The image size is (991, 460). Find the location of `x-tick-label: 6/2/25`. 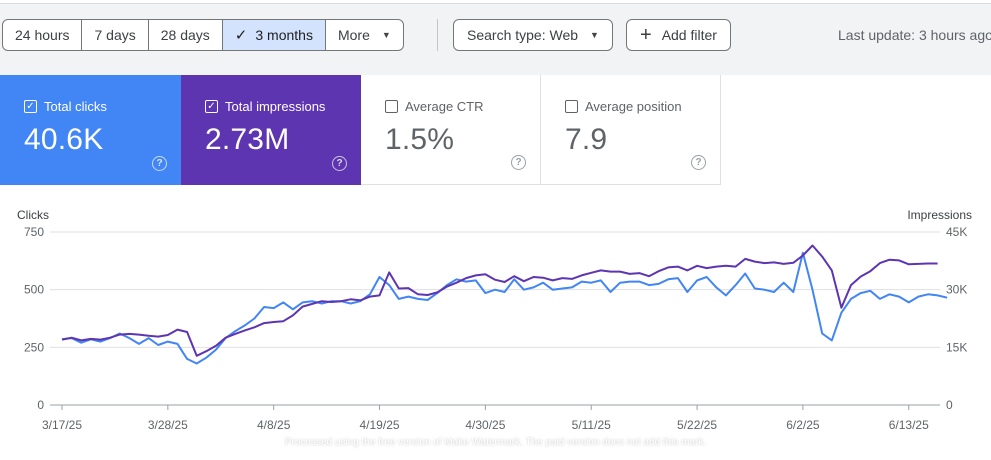

x-tick-label: 6/2/25 is located at coordinates (803, 425).